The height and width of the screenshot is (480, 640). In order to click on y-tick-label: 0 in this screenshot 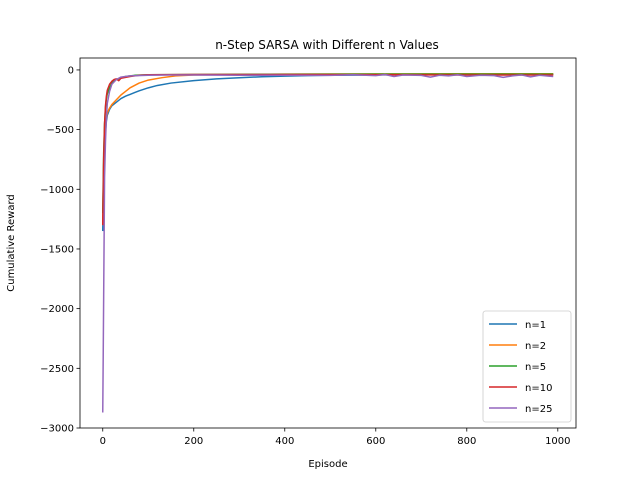, I will do `click(71, 70)`.